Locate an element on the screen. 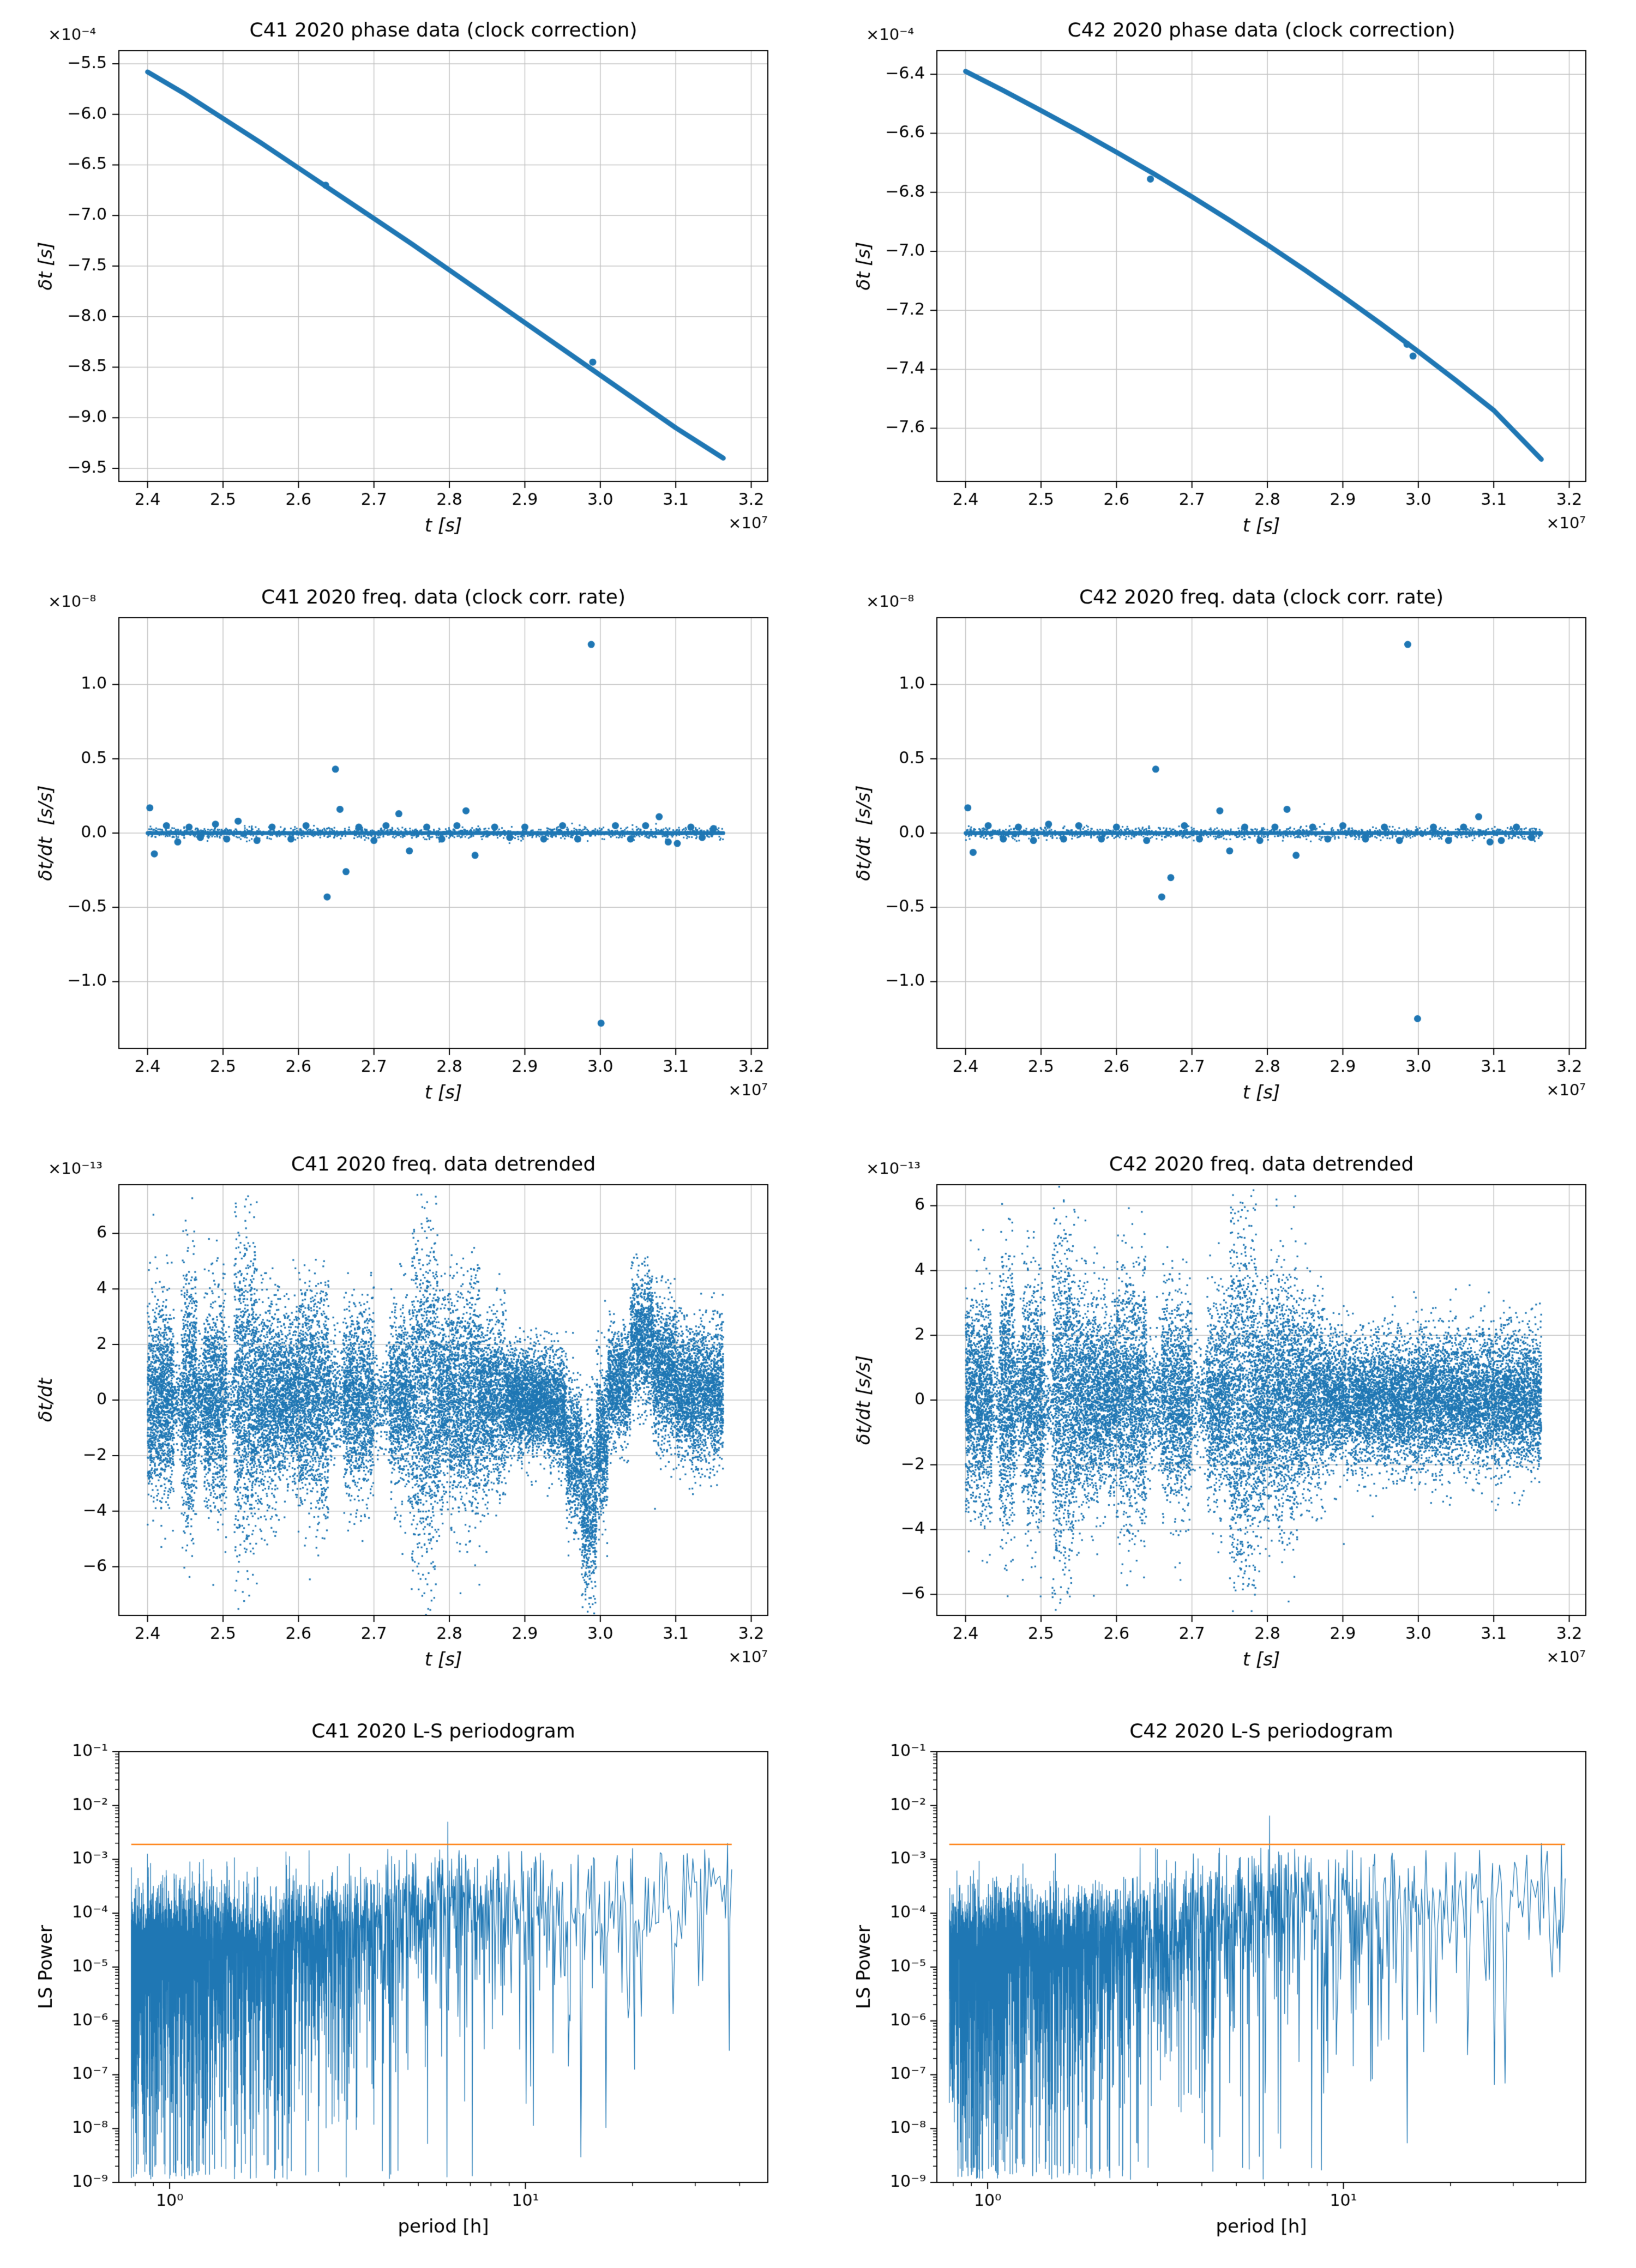 The height and width of the screenshot is (2268, 1636). chart-c42-freq-canvas is located at coordinates (1227, 850).